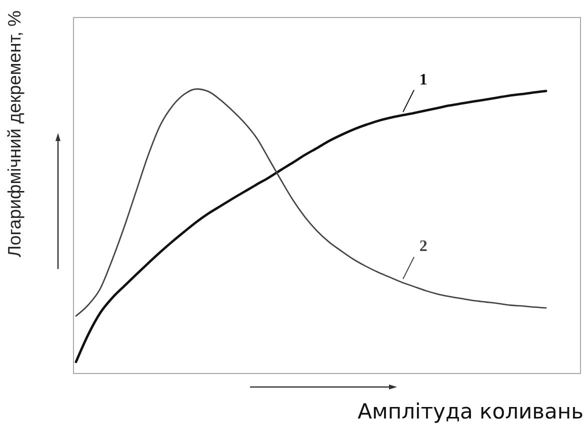 The height and width of the screenshot is (429, 585). Describe the element at coordinates (423, 79) in the screenshot. I see `series-label: 1` at that location.